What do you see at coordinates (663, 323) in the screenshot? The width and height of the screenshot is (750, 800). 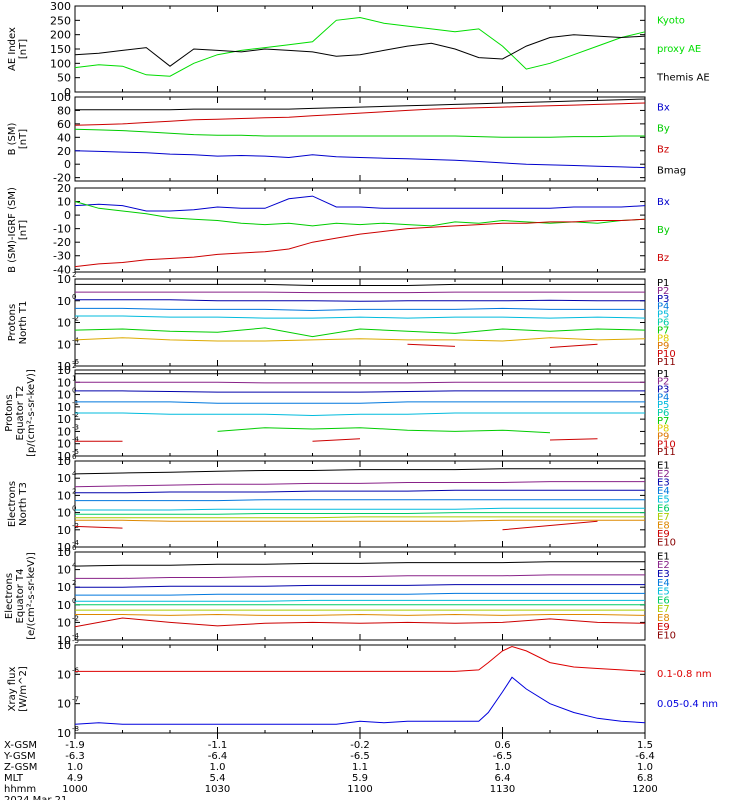 I see `legend-entry: P6` at bounding box center [663, 323].